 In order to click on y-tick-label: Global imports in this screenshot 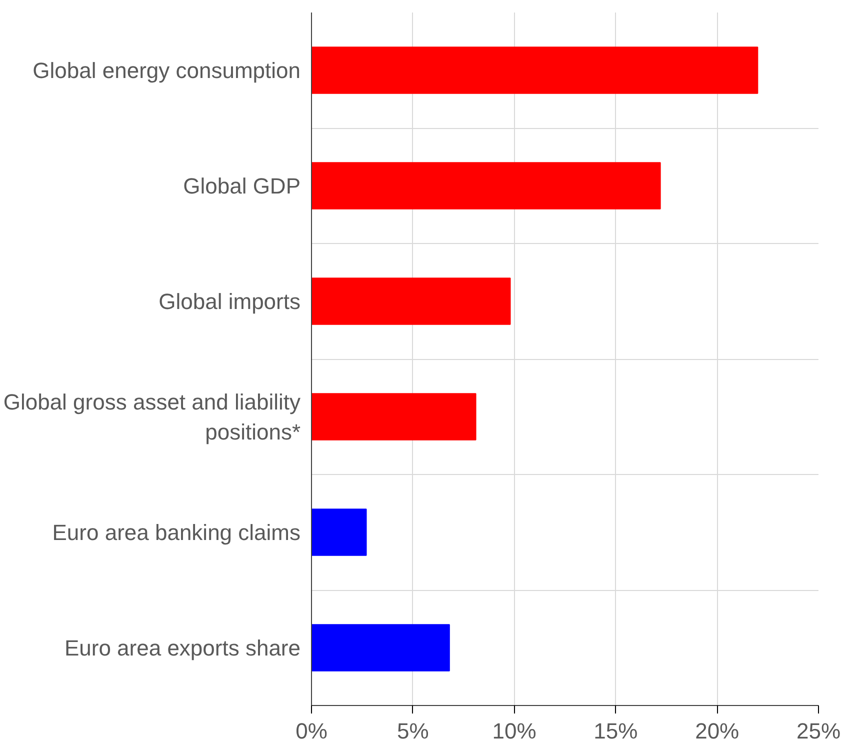, I will do `click(229, 301)`.